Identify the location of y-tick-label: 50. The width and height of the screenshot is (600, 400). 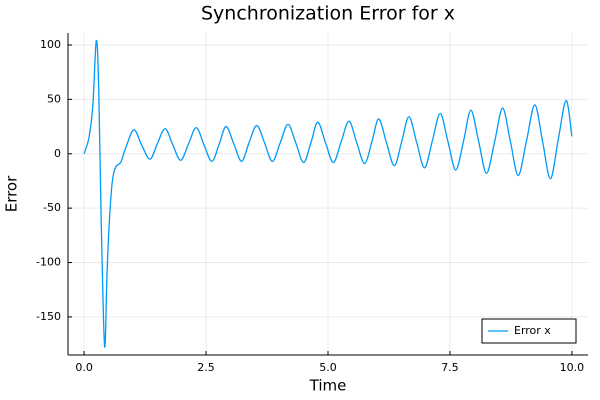
(54, 98).